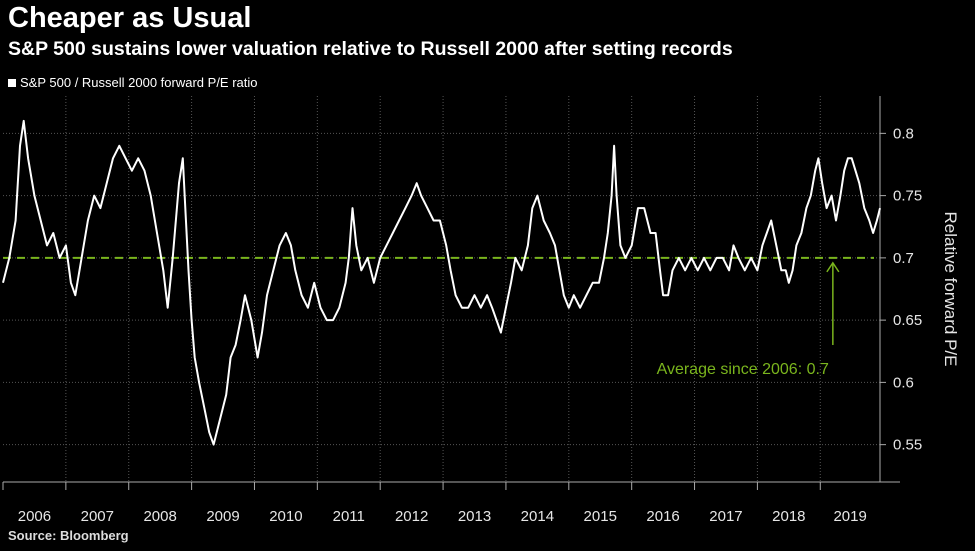  Describe the element at coordinates (849, 516) in the screenshot. I see `x-tick-label: 2019` at that location.